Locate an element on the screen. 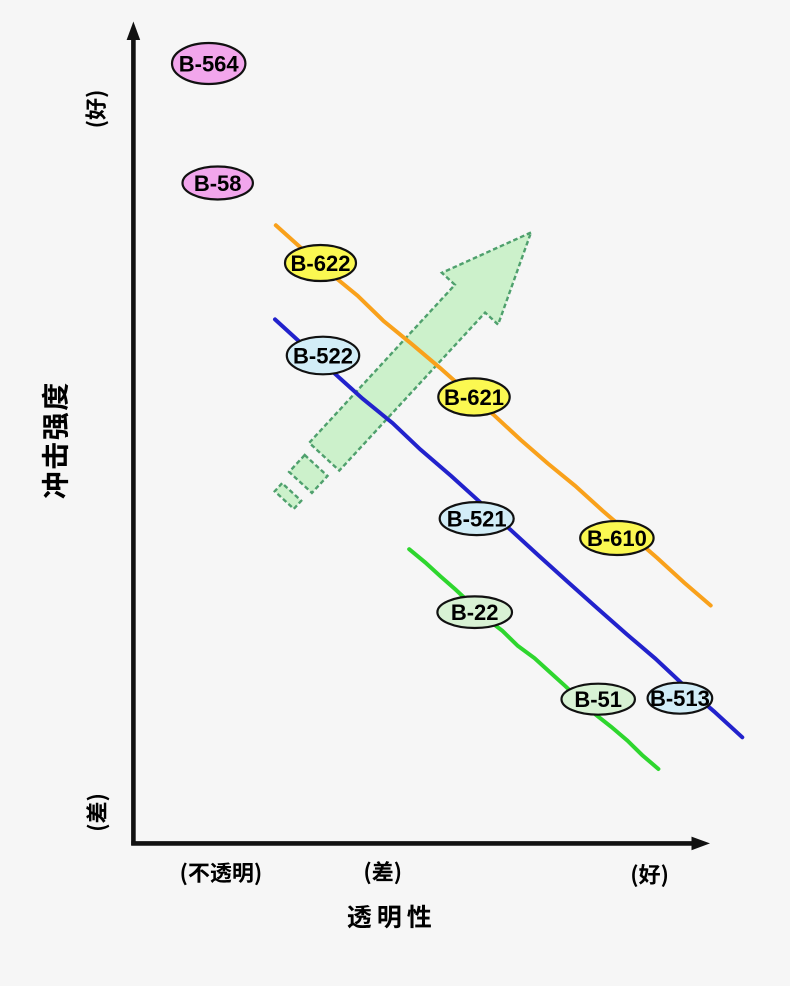 This screenshot has width=790, height=986. svg-text: B-521 is located at coordinates (477, 519).